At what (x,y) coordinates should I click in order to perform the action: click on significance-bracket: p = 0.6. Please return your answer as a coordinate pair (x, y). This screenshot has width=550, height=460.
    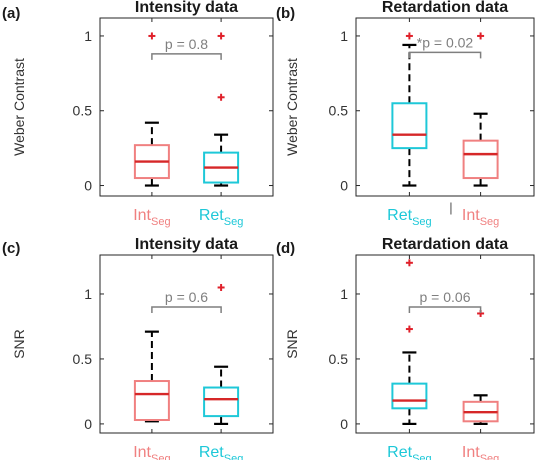
    Looking at the image, I should click on (186, 301).